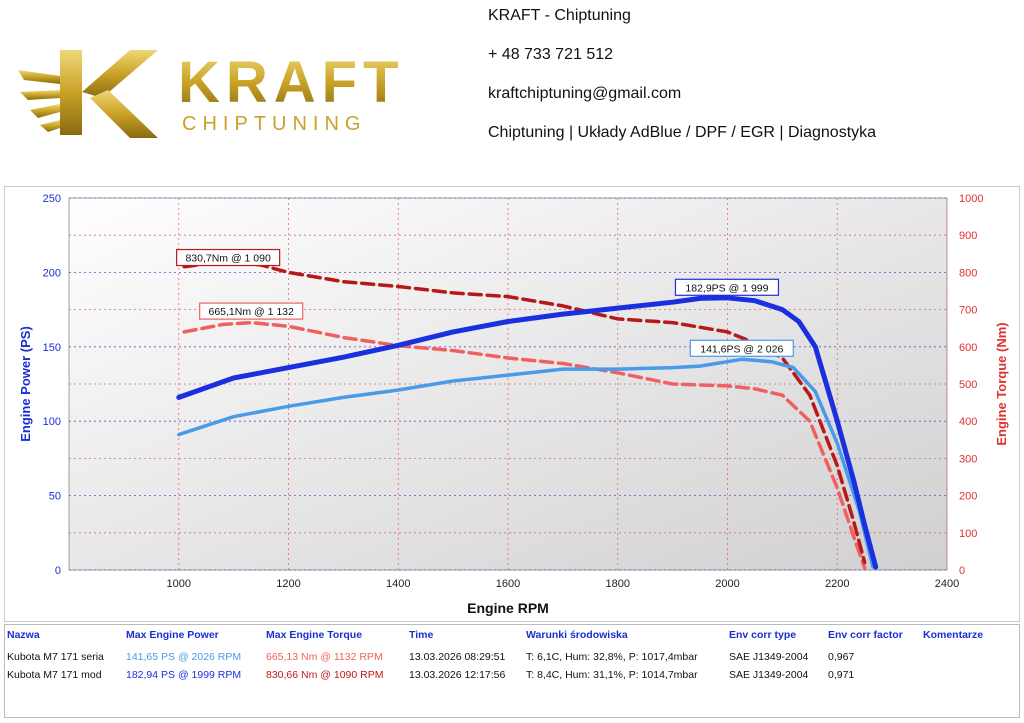 This screenshot has width=1024, height=723. I want to click on x-tick-label: 2400, so click(947, 584).